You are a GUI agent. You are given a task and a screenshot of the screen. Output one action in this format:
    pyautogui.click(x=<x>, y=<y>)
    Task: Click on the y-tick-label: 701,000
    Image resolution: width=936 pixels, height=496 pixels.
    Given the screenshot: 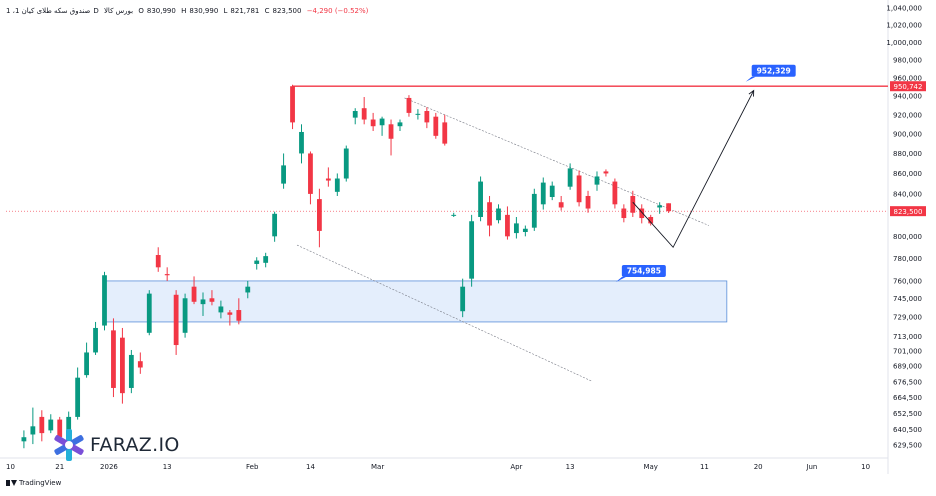 What is the action you would take?
    pyautogui.click(x=907, y=352)
    